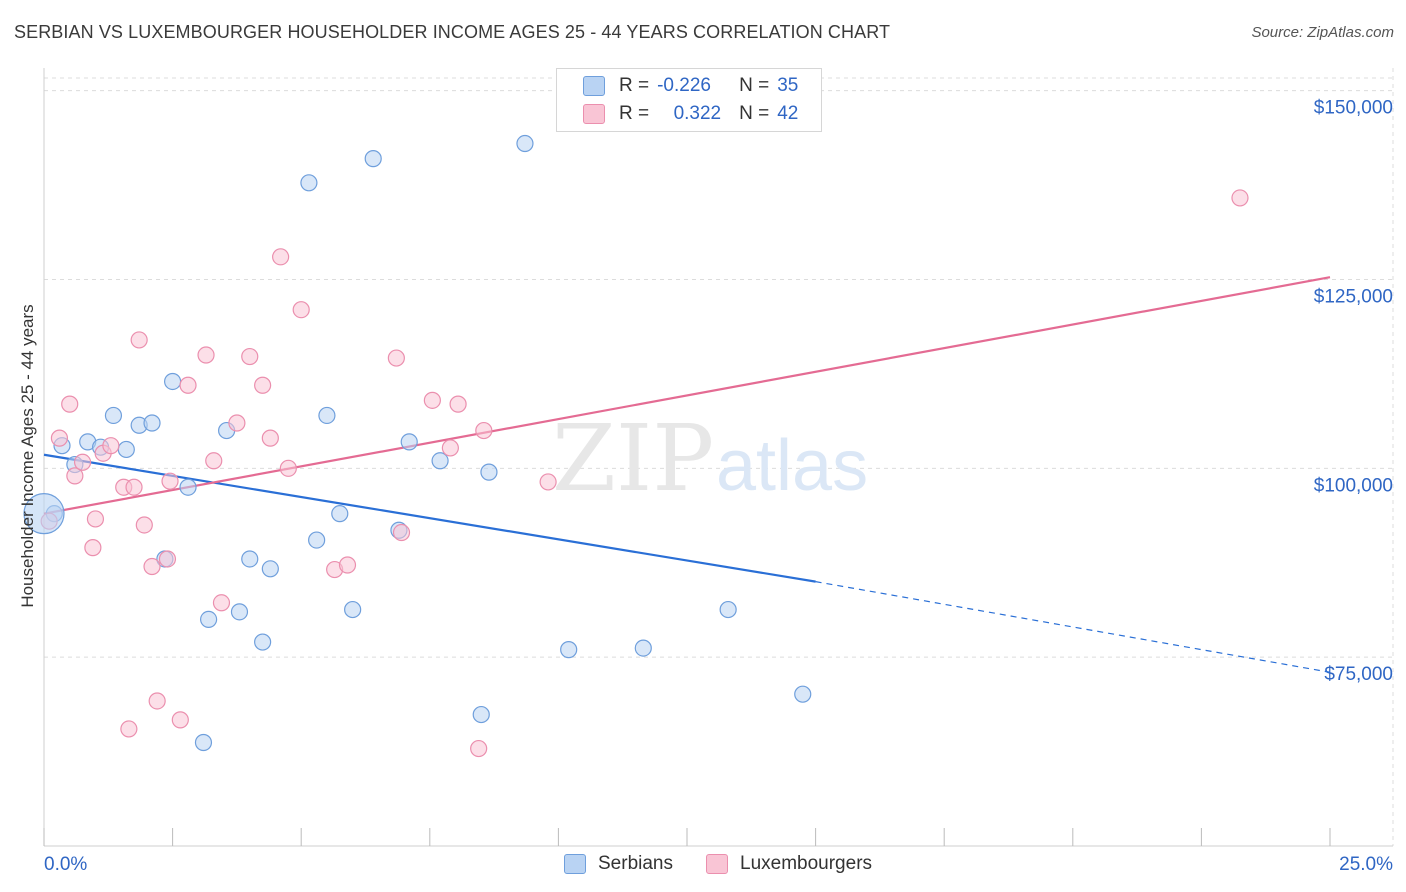  Describe the element at coordinates (684, 85) in the screenshot. I see `r-value: -0.226` at that location.